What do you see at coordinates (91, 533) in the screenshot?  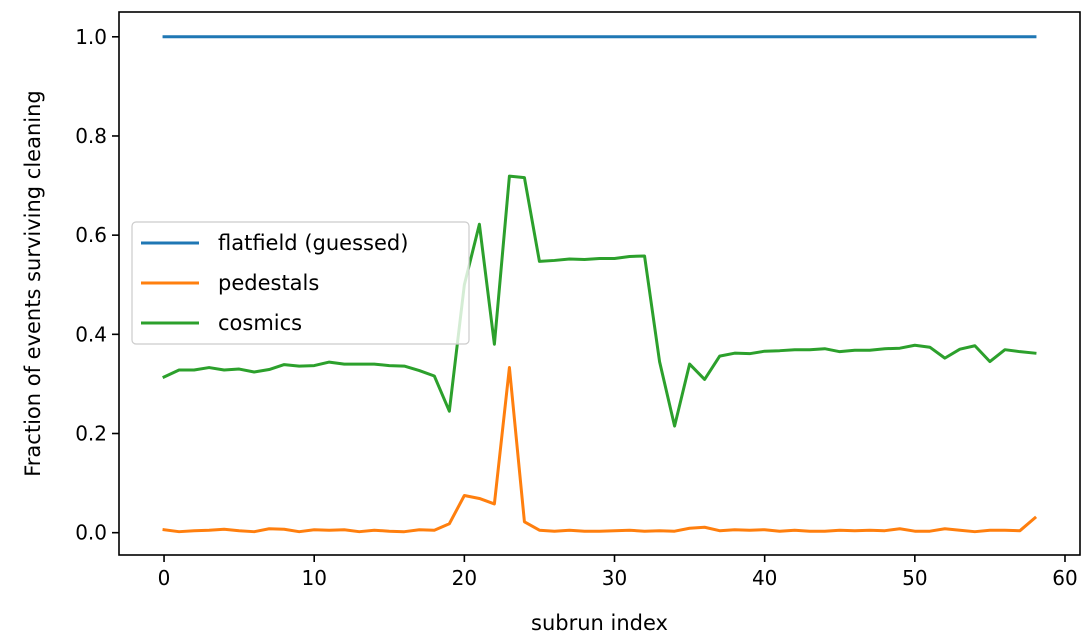 I see `y-tick-label: 0.0` at bounding box center [91, 533].